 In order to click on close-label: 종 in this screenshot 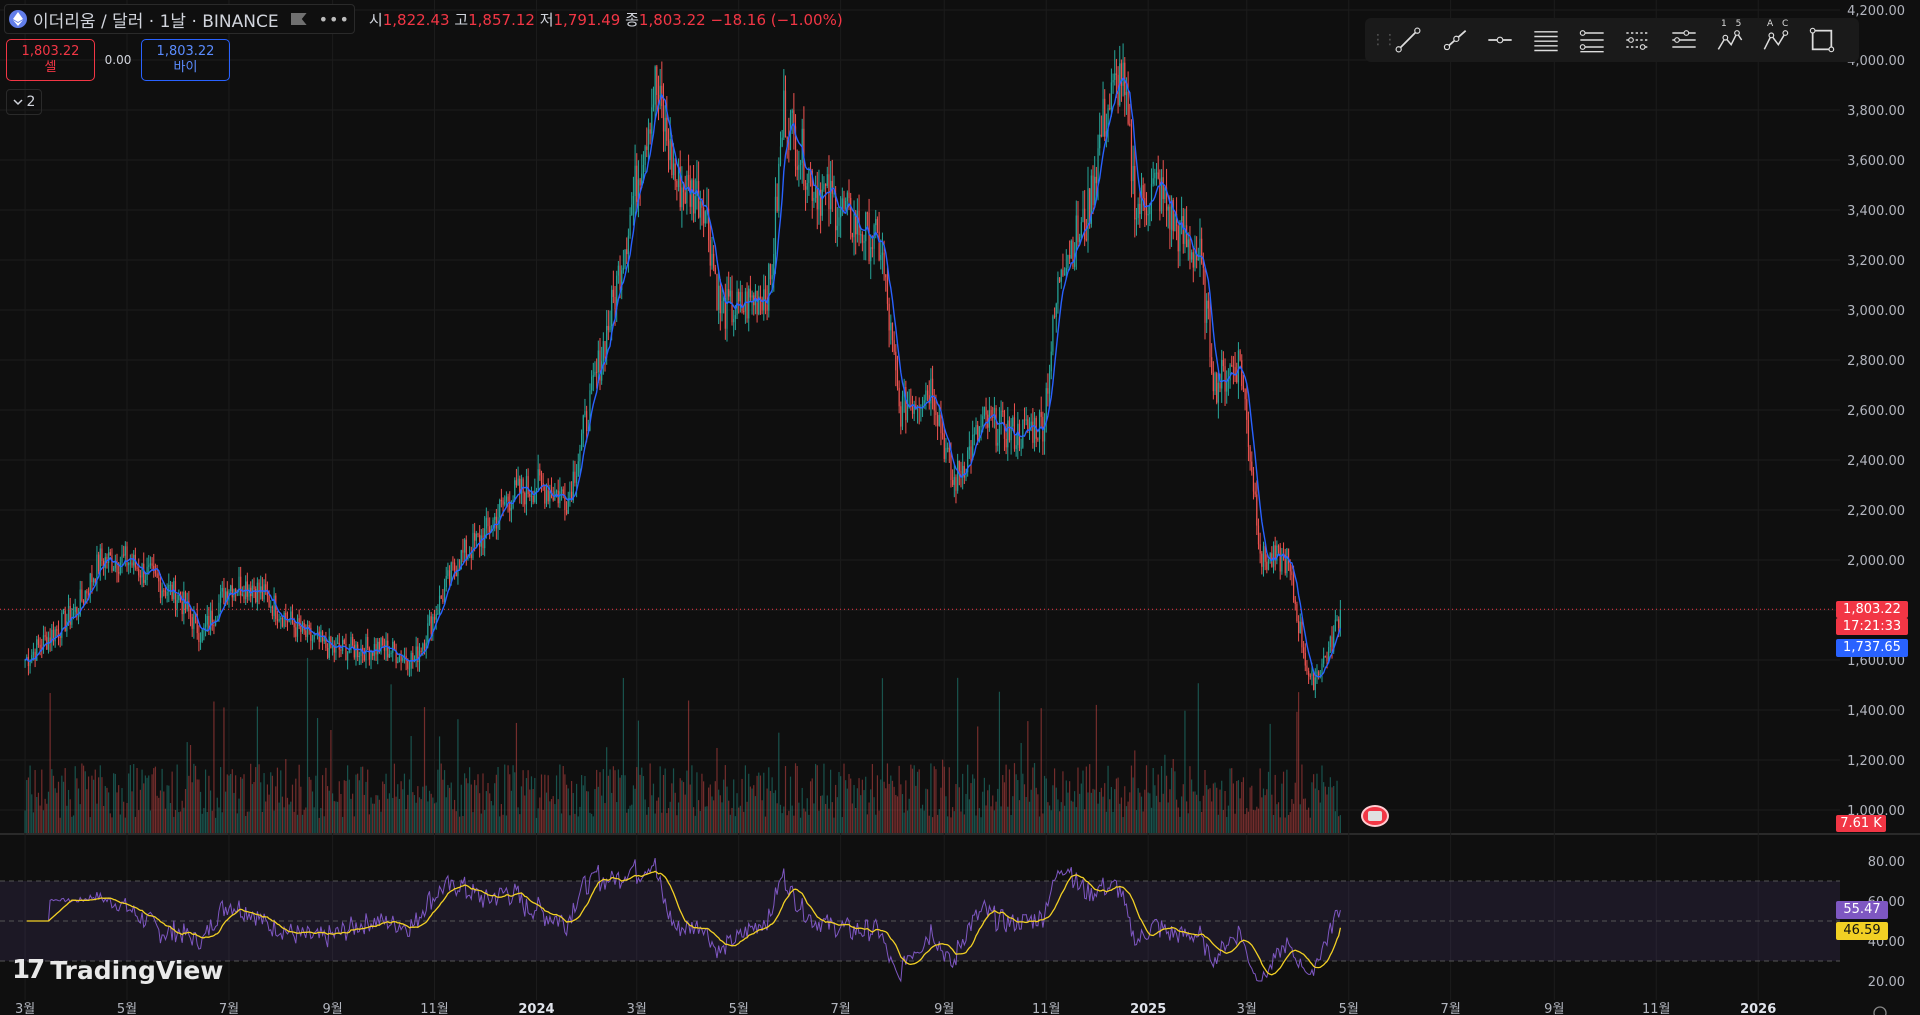, I will do `click(632, 19)`.